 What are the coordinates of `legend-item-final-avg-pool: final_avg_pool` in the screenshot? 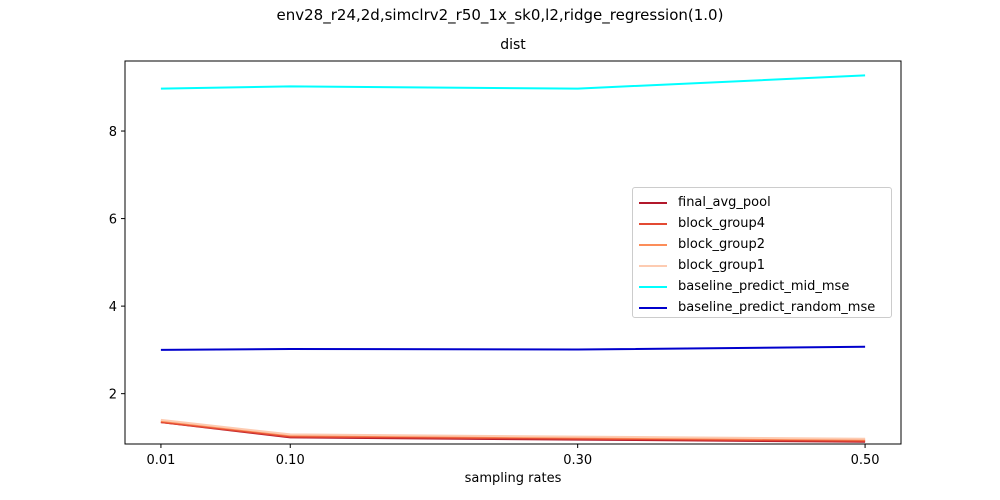 It's located at (762, 202).